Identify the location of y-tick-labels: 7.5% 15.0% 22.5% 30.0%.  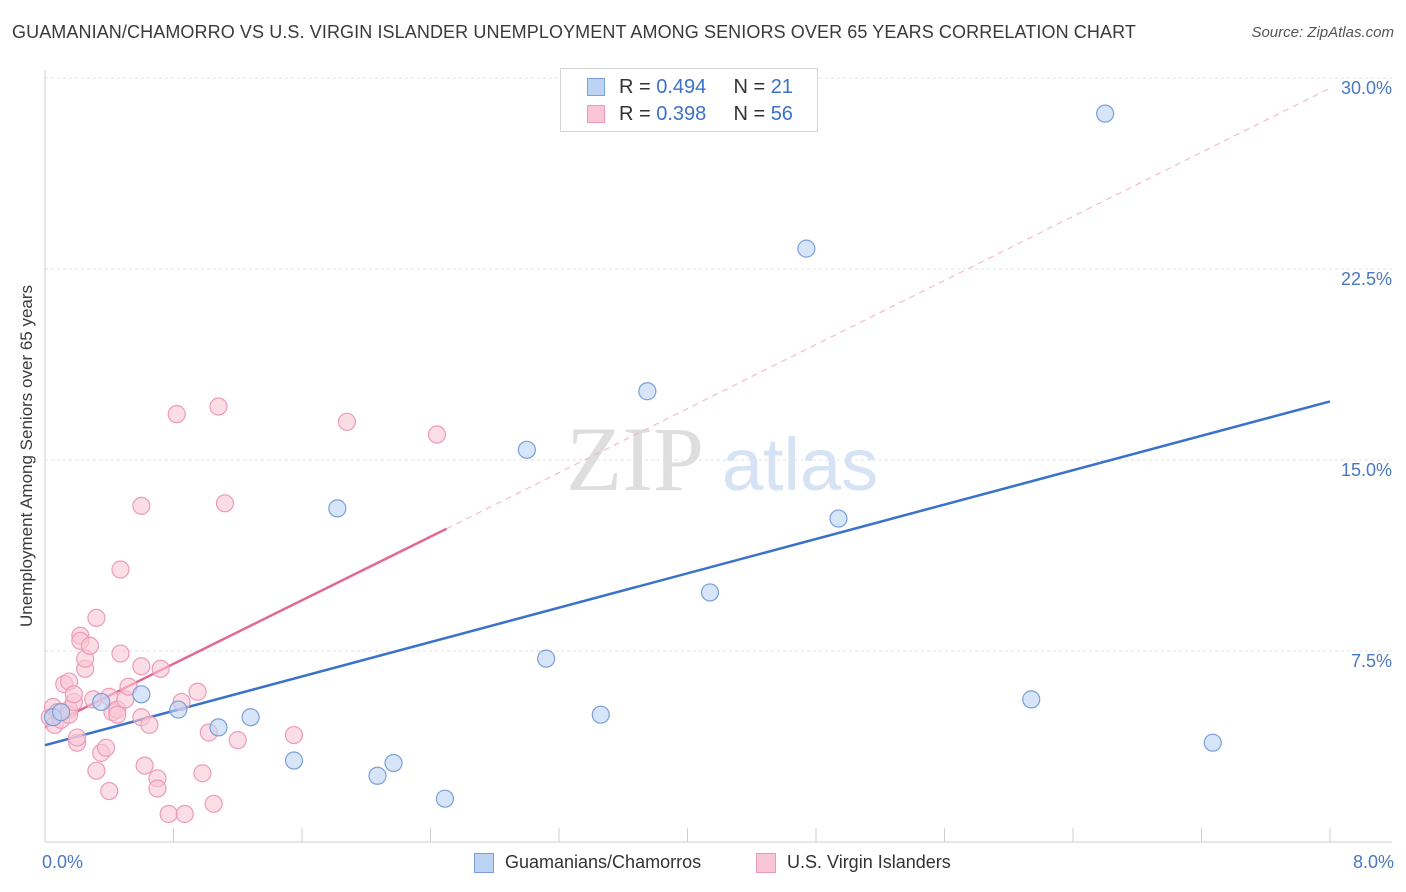
(1366, 374).